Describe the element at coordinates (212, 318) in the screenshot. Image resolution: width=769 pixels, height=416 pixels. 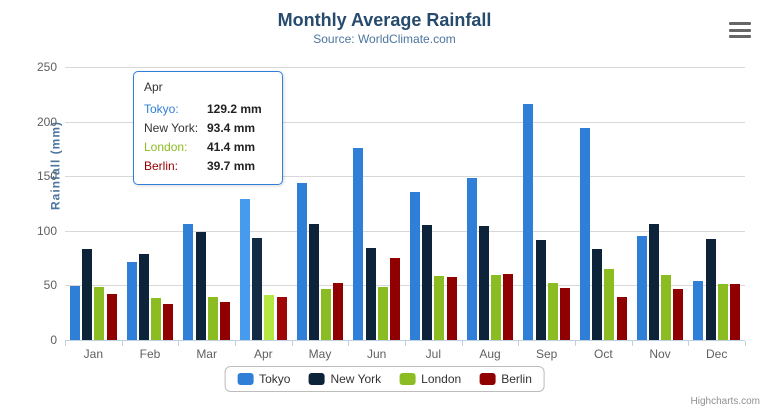
I see `bar-london-mar` at that location.